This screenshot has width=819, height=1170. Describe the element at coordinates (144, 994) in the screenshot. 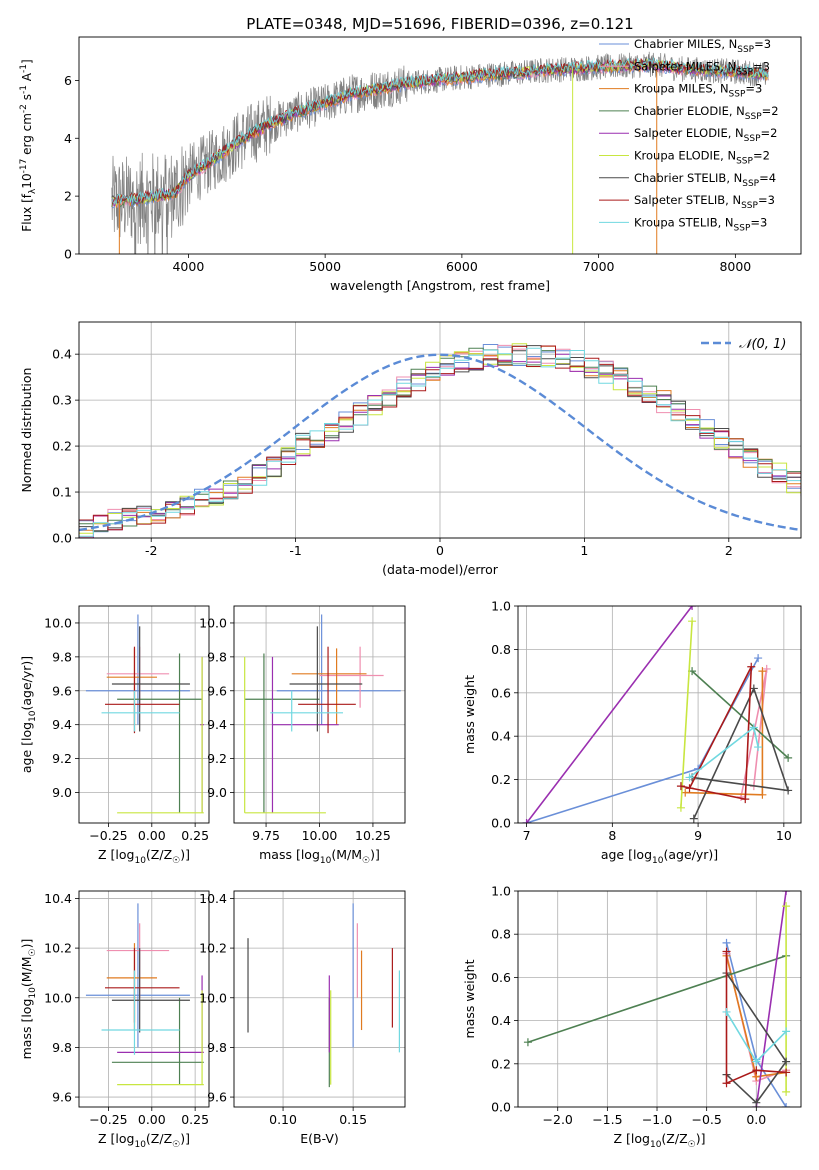

I see `mass-vs-Z-plot-area` at that location.